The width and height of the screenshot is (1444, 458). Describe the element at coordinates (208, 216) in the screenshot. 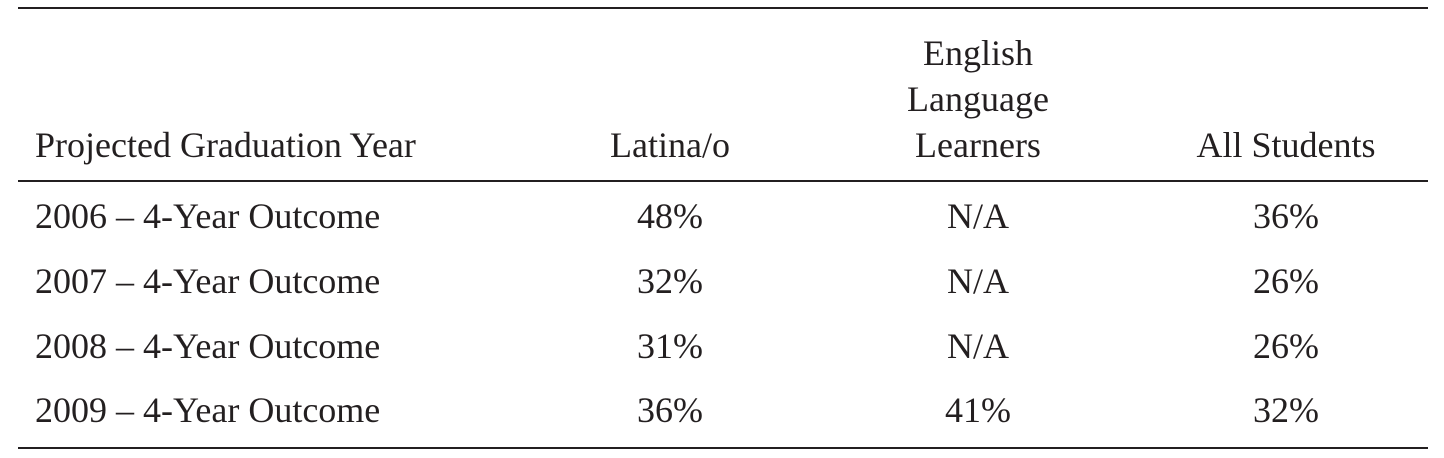

I see `row-label: 2006 – 4-Year Outcome` at that location.